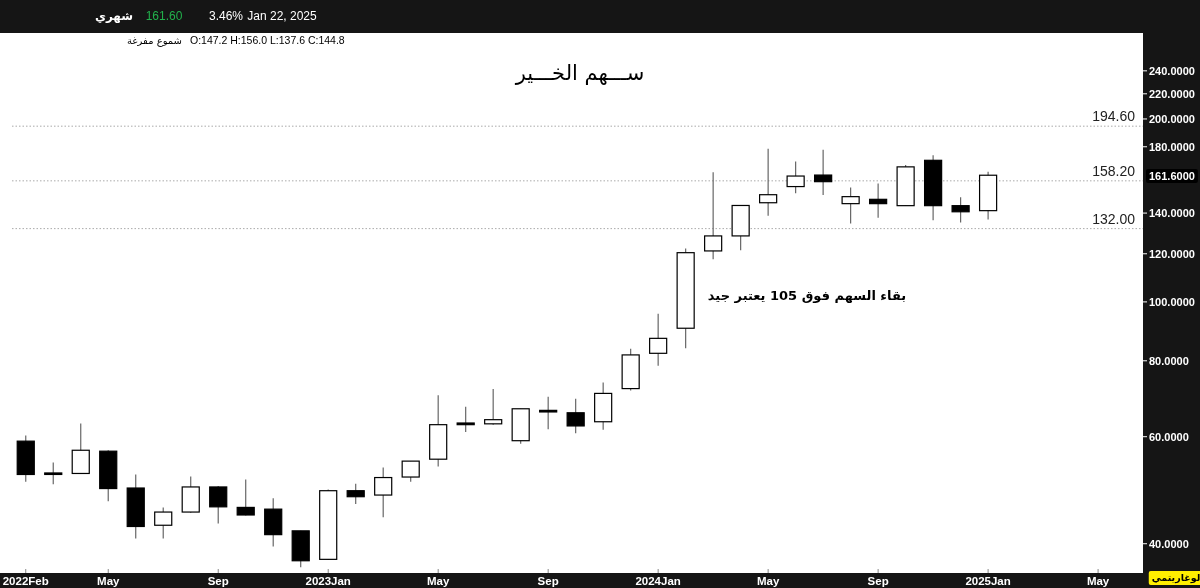  I want to click on y-tick-label: 220.0000, so click(1172, 93).